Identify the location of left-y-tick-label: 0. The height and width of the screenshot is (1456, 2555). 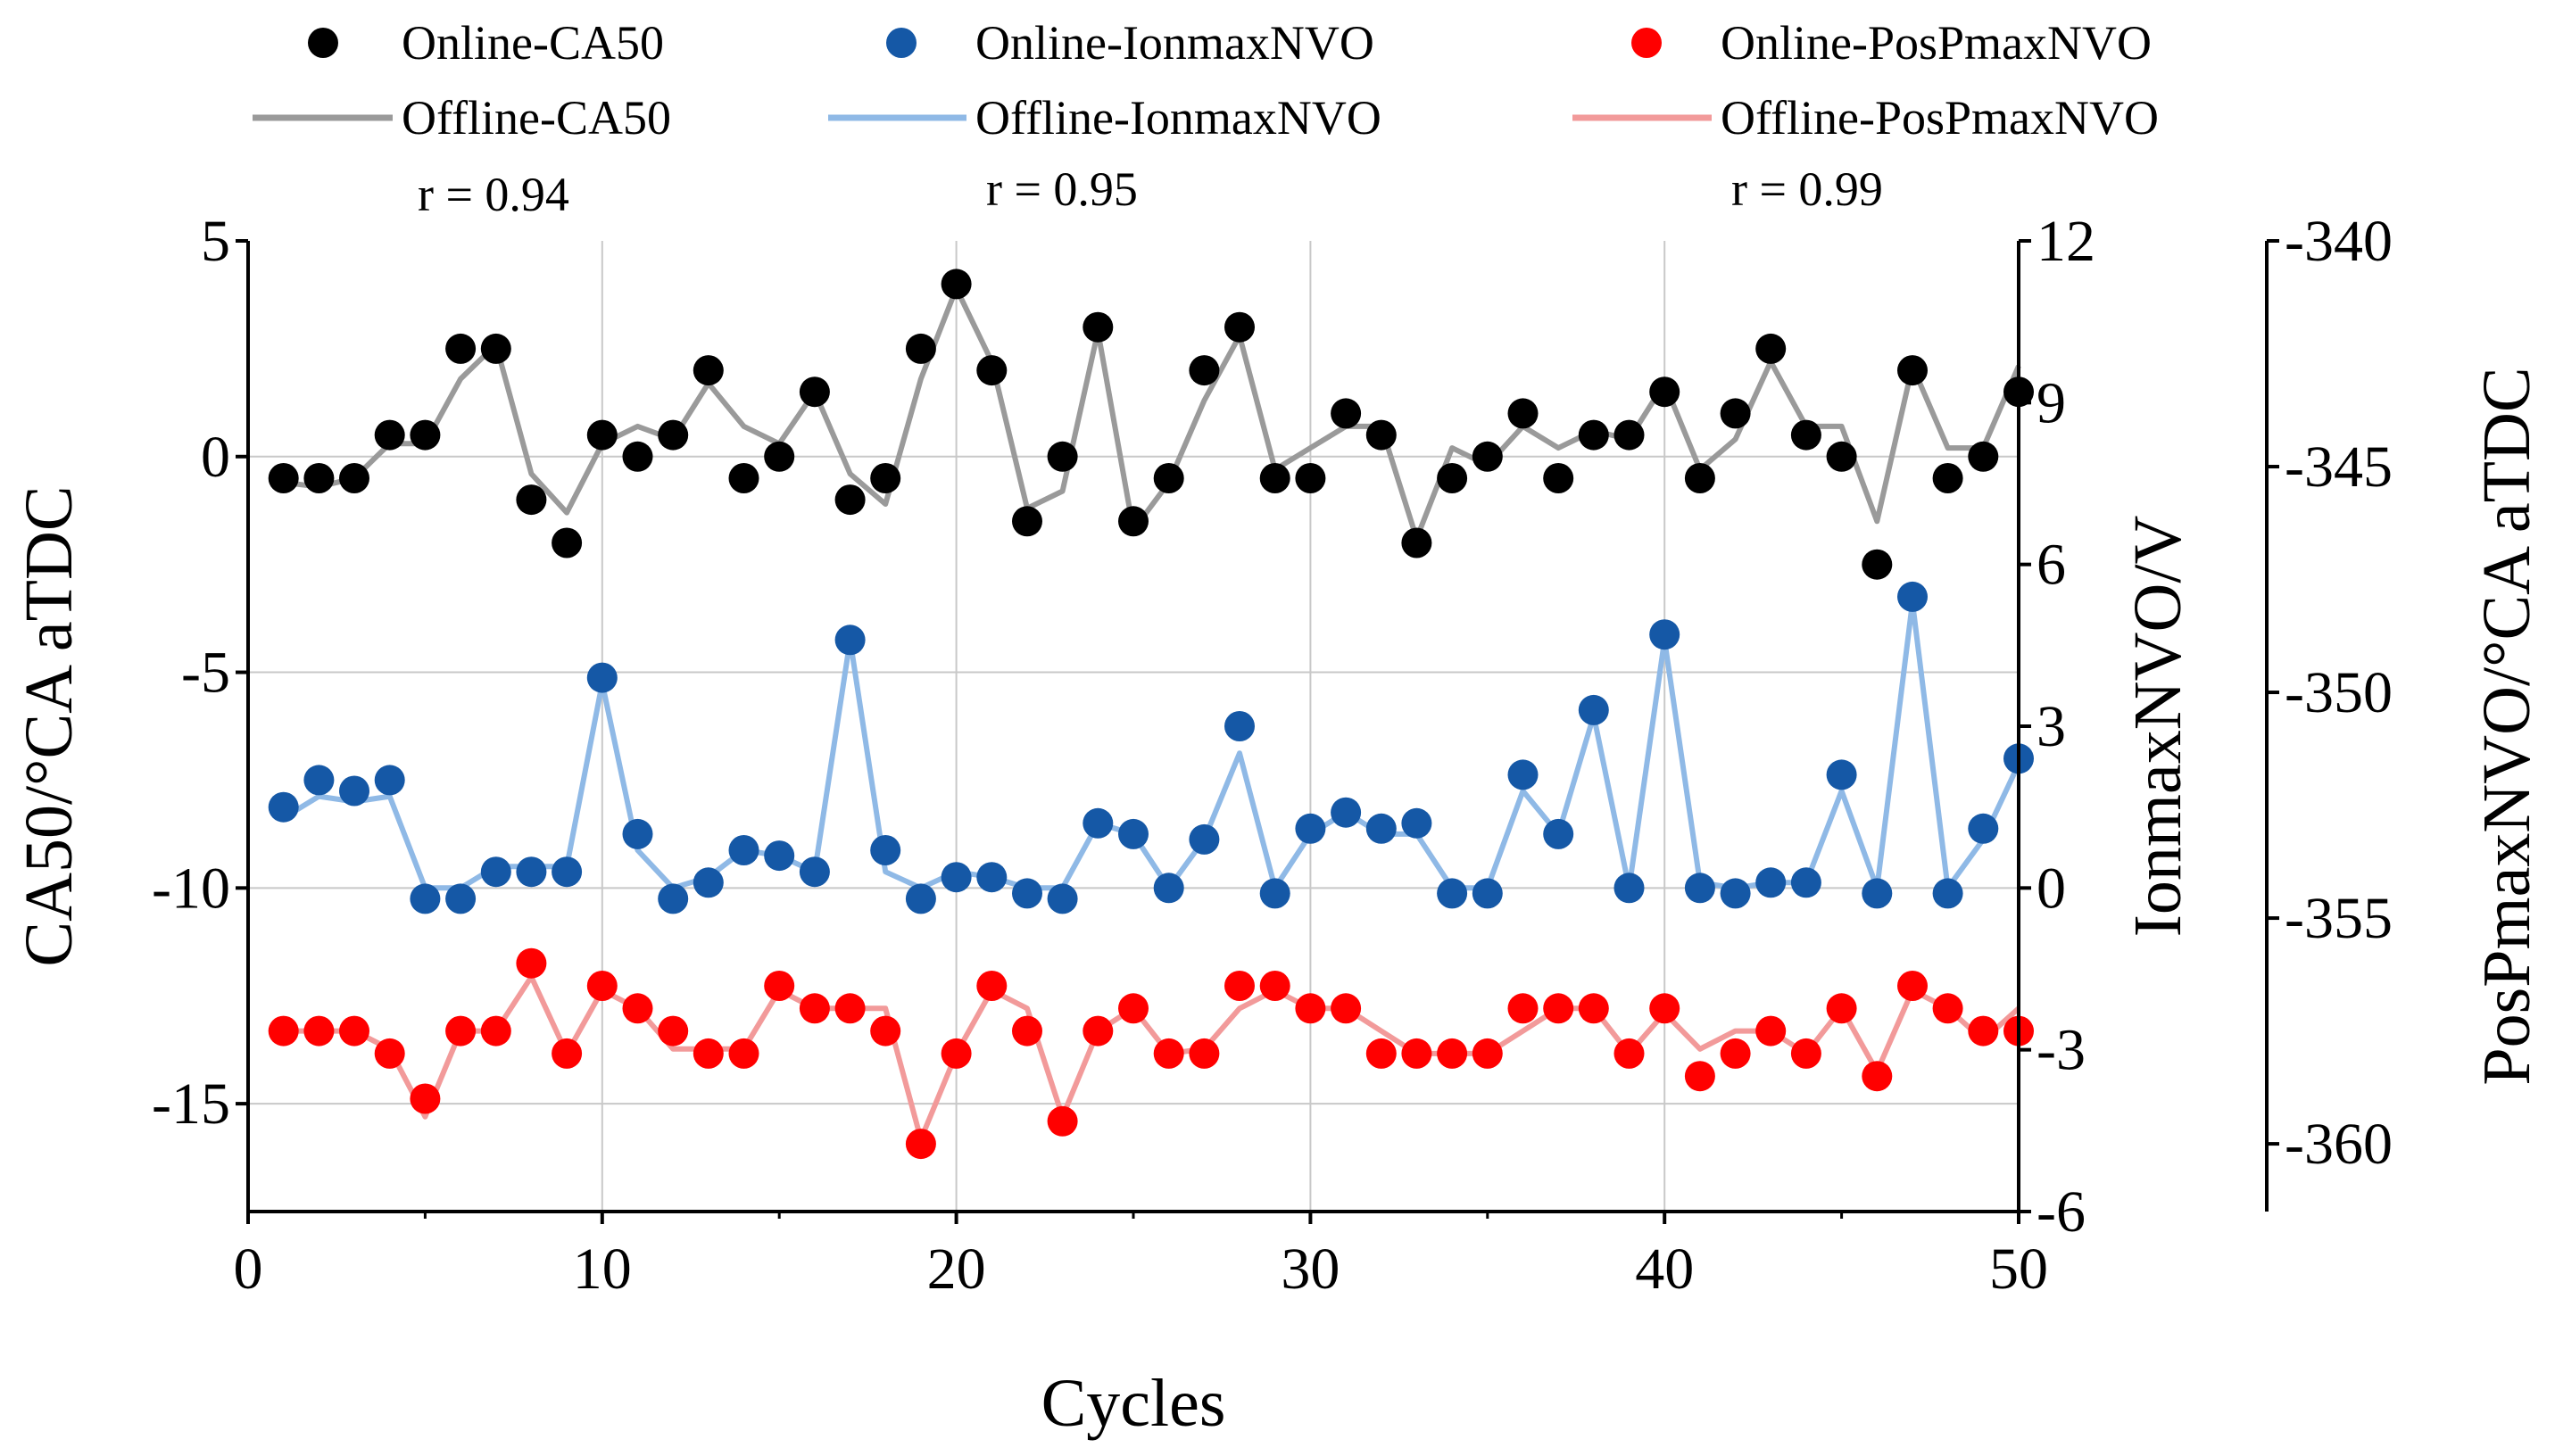
(215, 458).